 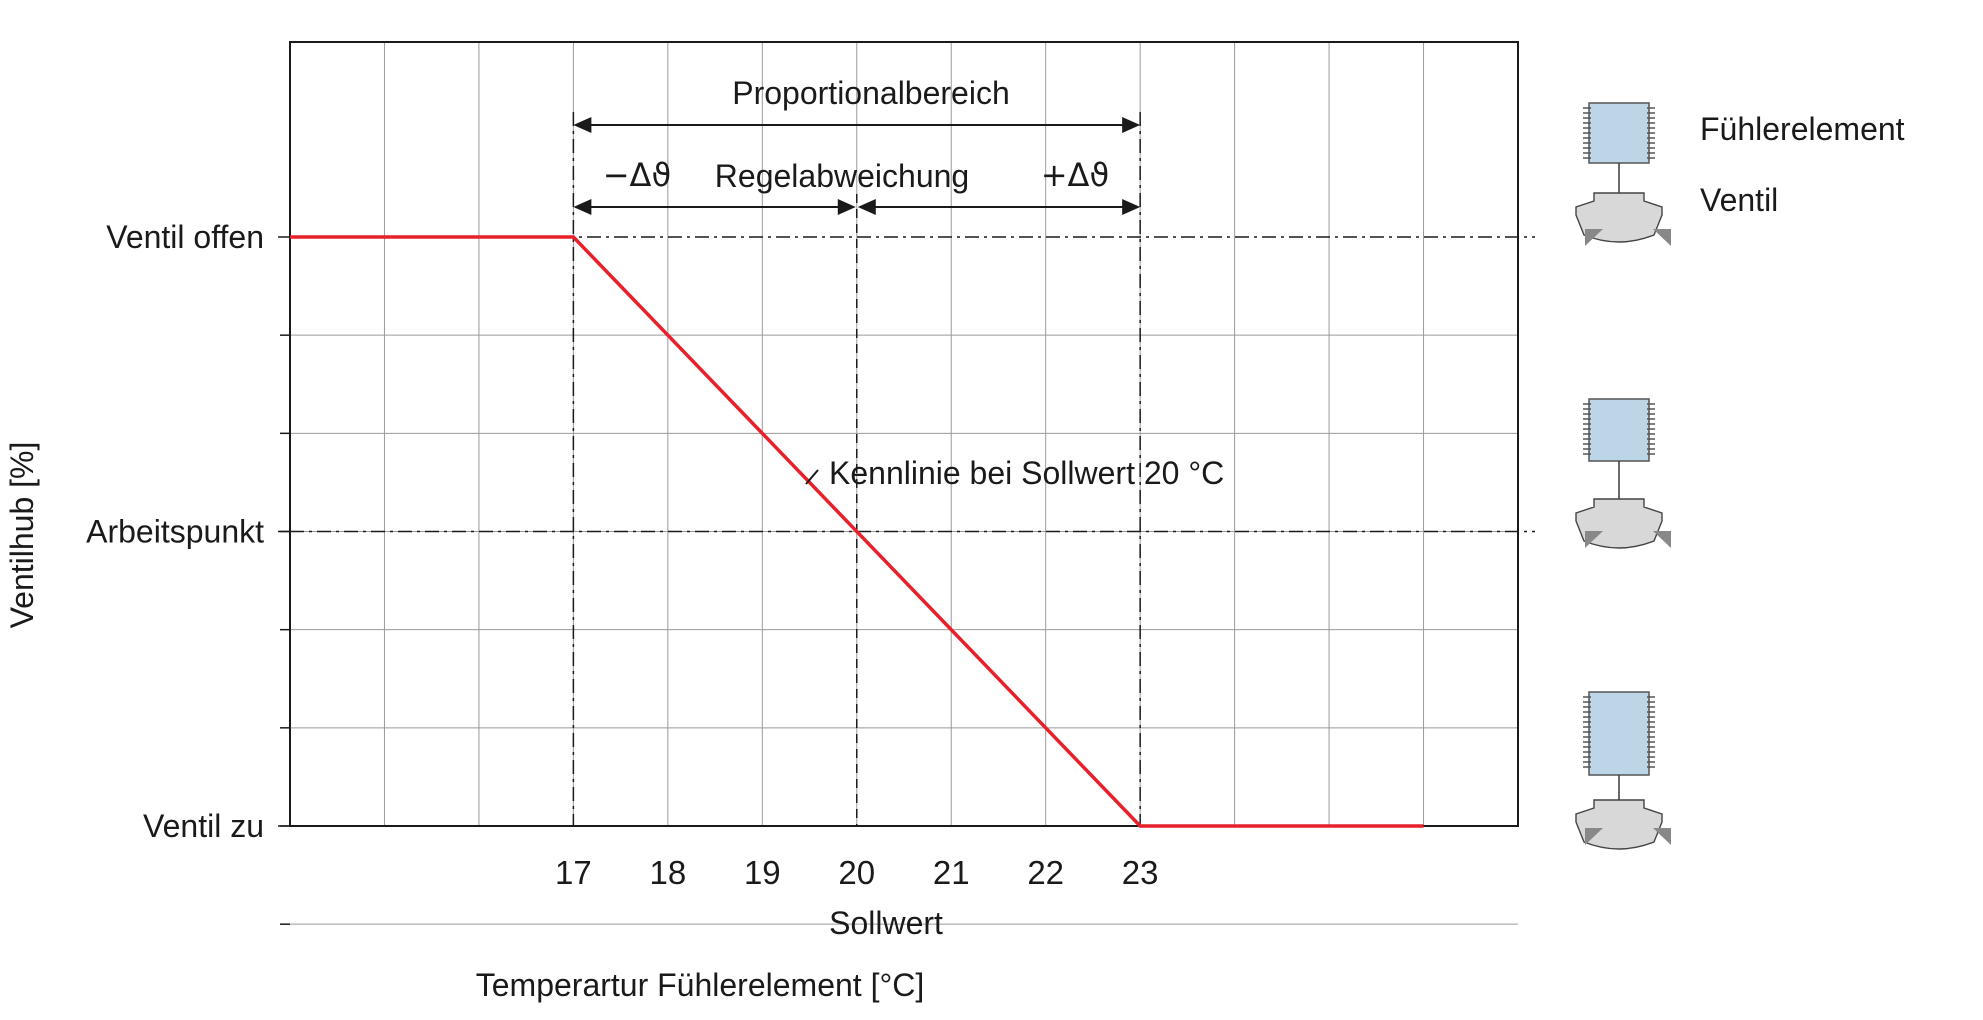 I want to click on annotation-minus-delta: −Δϑ, so click(x=637, y=175).